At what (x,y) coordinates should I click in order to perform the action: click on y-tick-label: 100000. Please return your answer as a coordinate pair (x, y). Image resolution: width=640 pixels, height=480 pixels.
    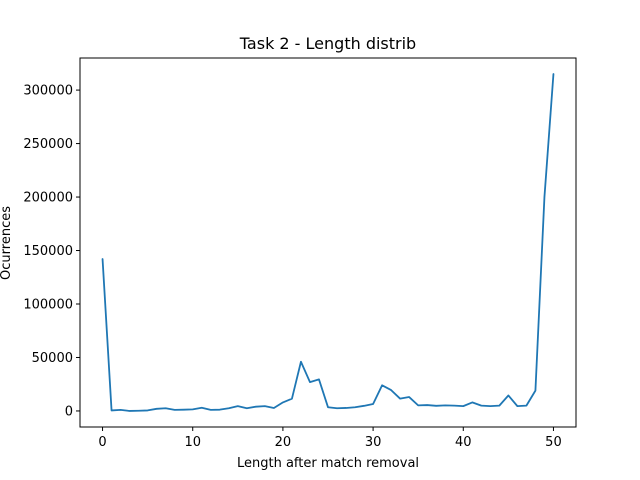
    Looking at the image, I should click on (48, 305).